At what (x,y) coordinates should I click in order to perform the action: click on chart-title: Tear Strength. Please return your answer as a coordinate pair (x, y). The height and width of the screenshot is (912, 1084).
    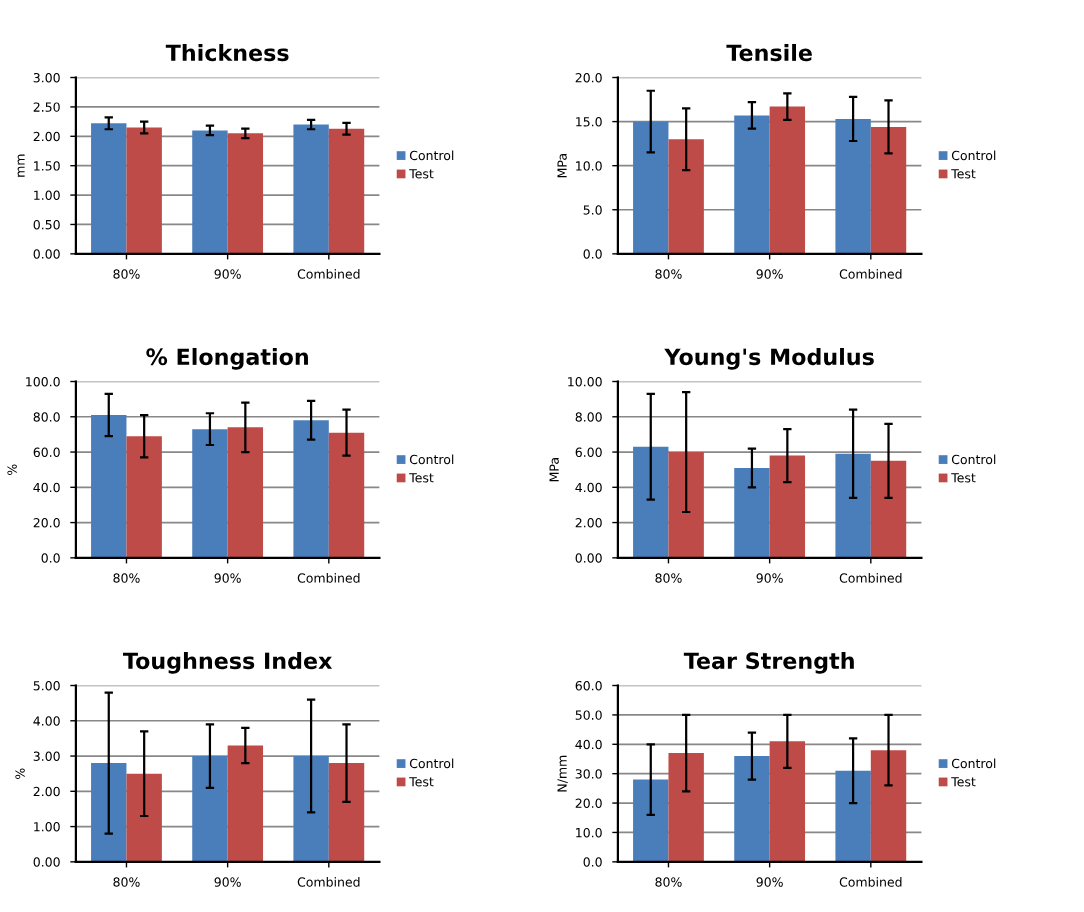
    Looking at the image, I should click on (768, 662).